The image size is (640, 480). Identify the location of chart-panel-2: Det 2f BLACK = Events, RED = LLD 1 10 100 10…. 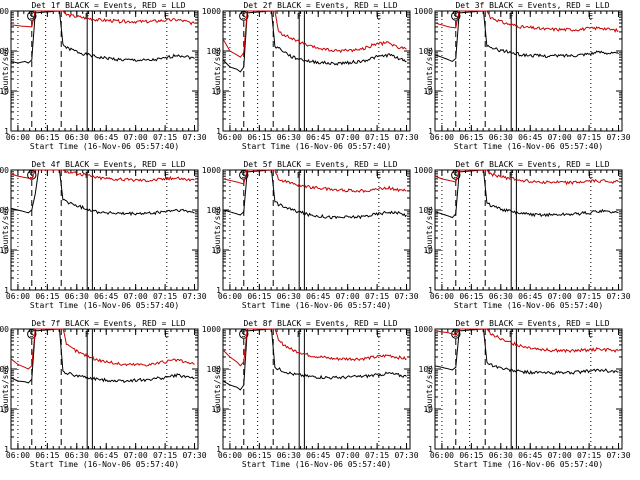
(310, 76).